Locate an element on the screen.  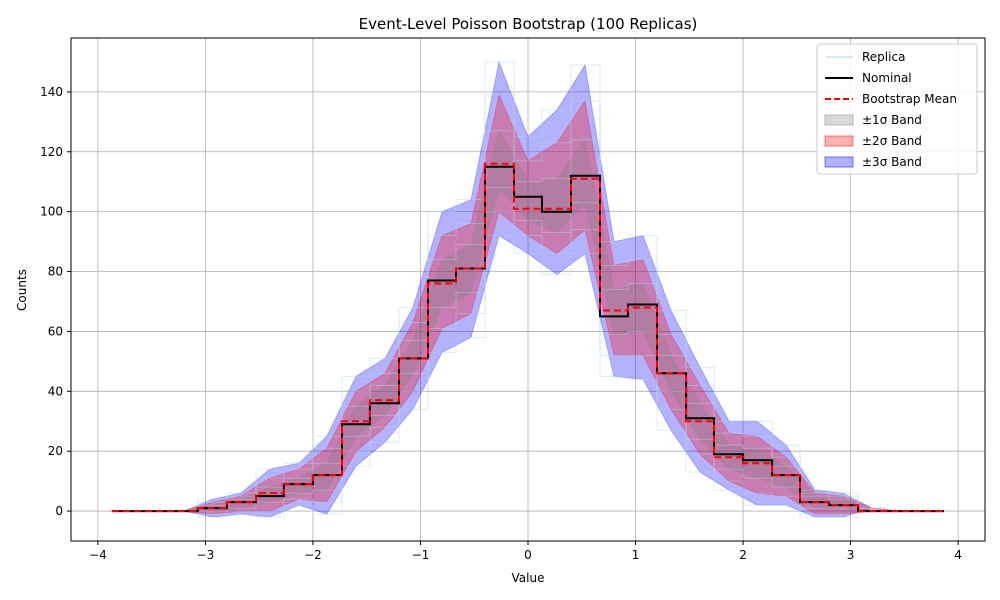
y-tick-label: 0 is located at coordinates (59, 511).